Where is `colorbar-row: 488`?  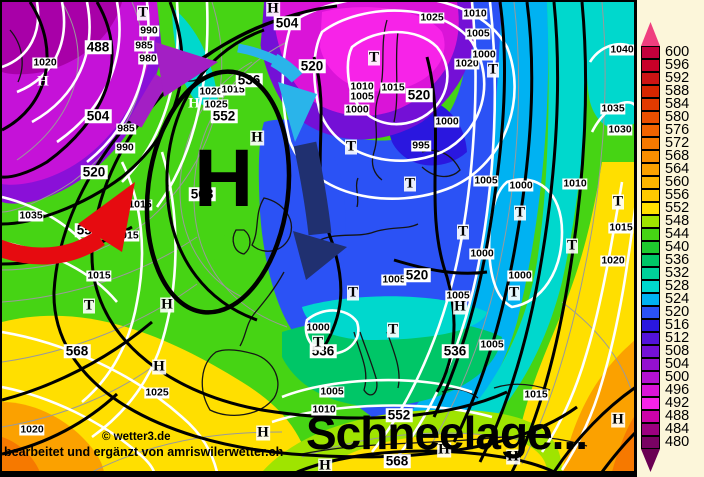
colorbar-row: 488 is located at coordinates (665, 416).